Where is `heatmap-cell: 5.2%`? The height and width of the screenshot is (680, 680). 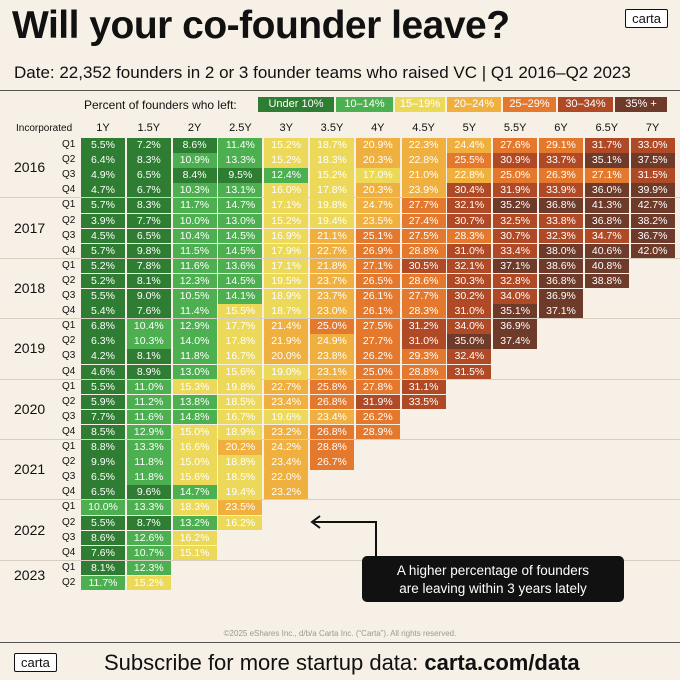 heatmap-cell: 5.2% is located at coordinates (103, 281).